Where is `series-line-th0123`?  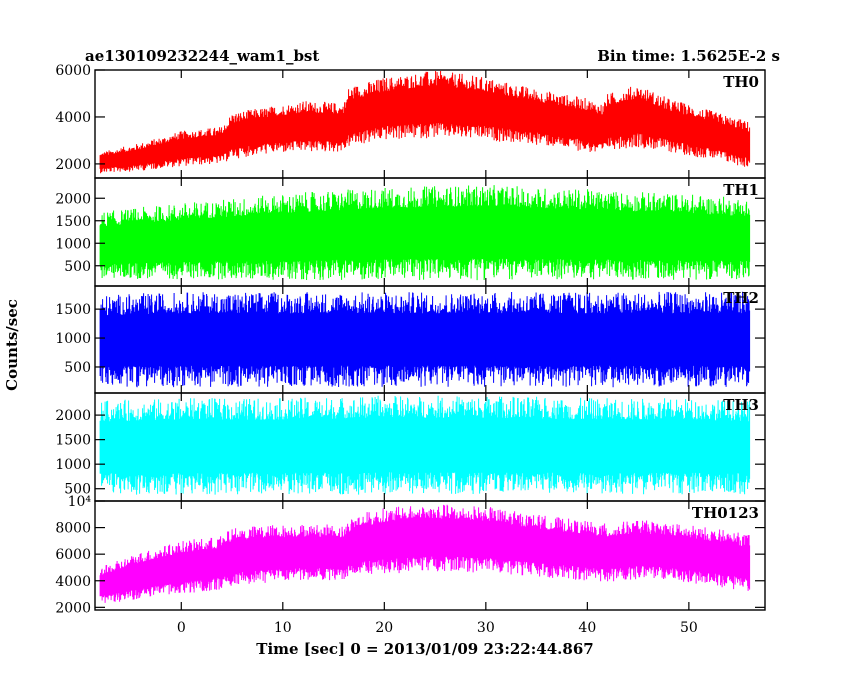 series-line-th0123 is located at coordinates (425, 553).